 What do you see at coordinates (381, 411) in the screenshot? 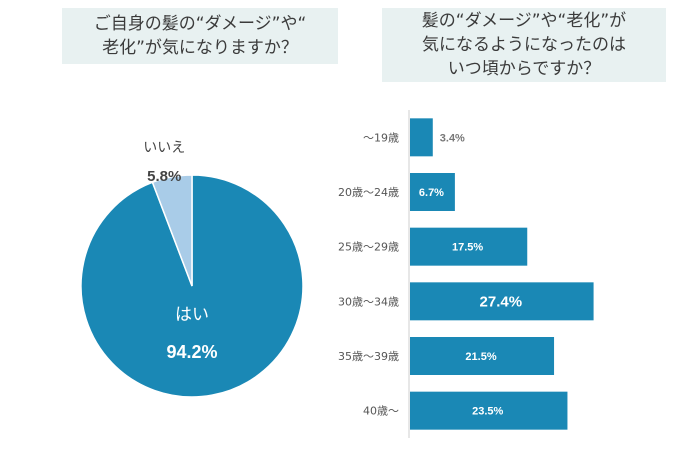
I see `category-label: 40歳〜` at bounding box center [381, 411].